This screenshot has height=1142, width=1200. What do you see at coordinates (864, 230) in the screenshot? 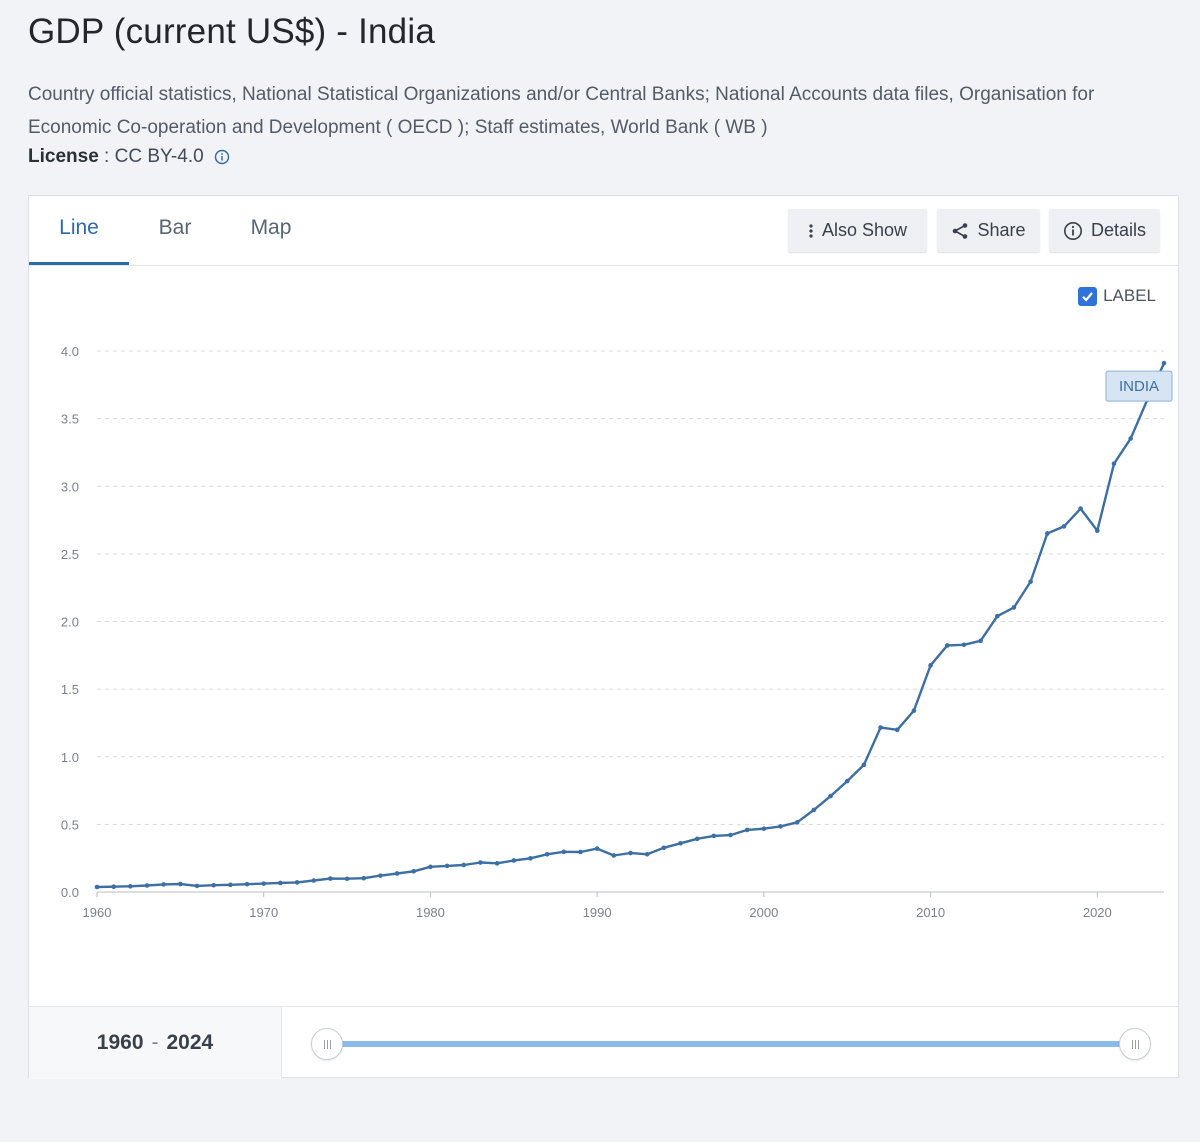
I see `also-show-label: Also Show` at bounding box center [864, 230].